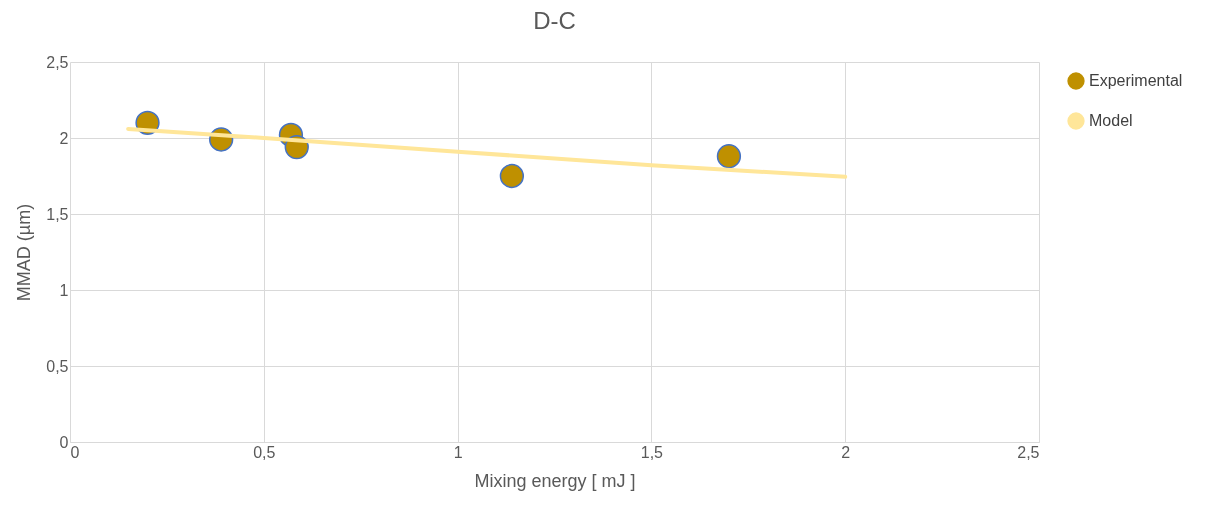 The width and height of the screenshot is (1213, 505). I want to click on x-axis-title: Mixing energy [ mJ ], so click(555, 480).